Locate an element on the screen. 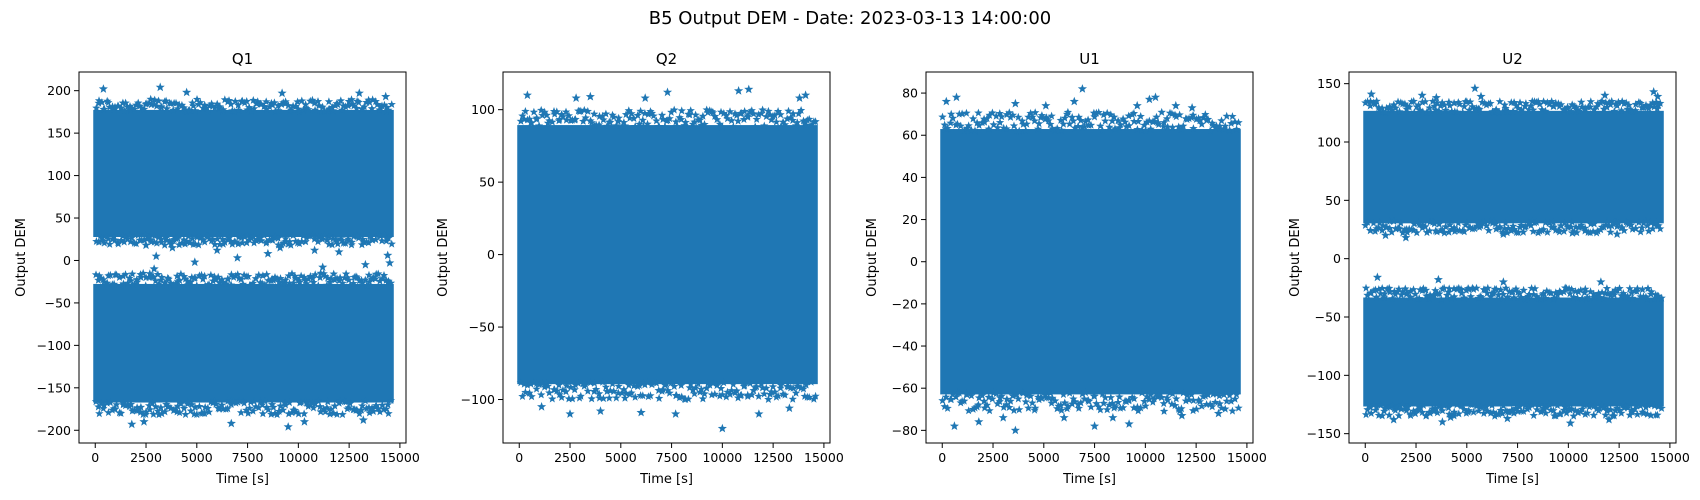  x-tick-label: 10000 is located at coordinates (1145, 457).